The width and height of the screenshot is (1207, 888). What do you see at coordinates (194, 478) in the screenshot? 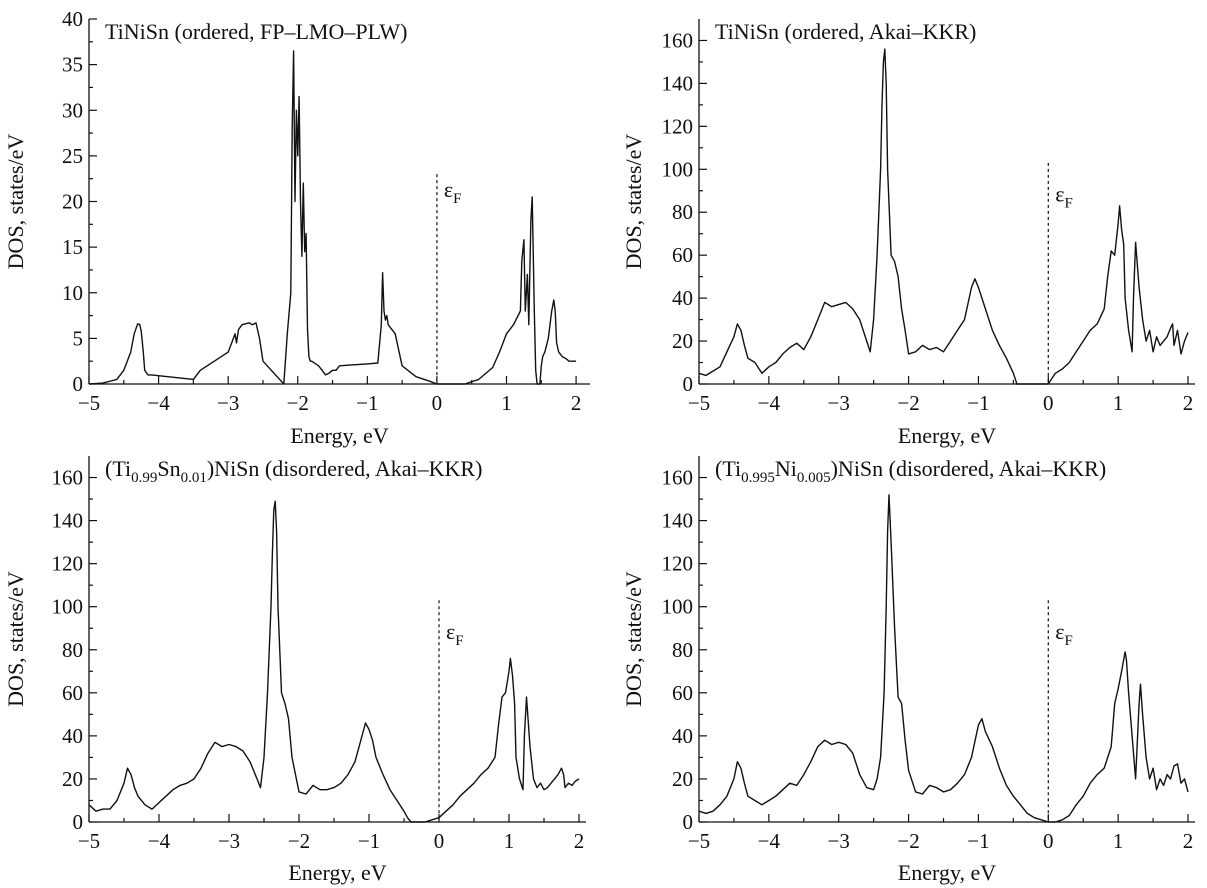
I see `title-subscript: 0.01` at bounding box center [194, 478].